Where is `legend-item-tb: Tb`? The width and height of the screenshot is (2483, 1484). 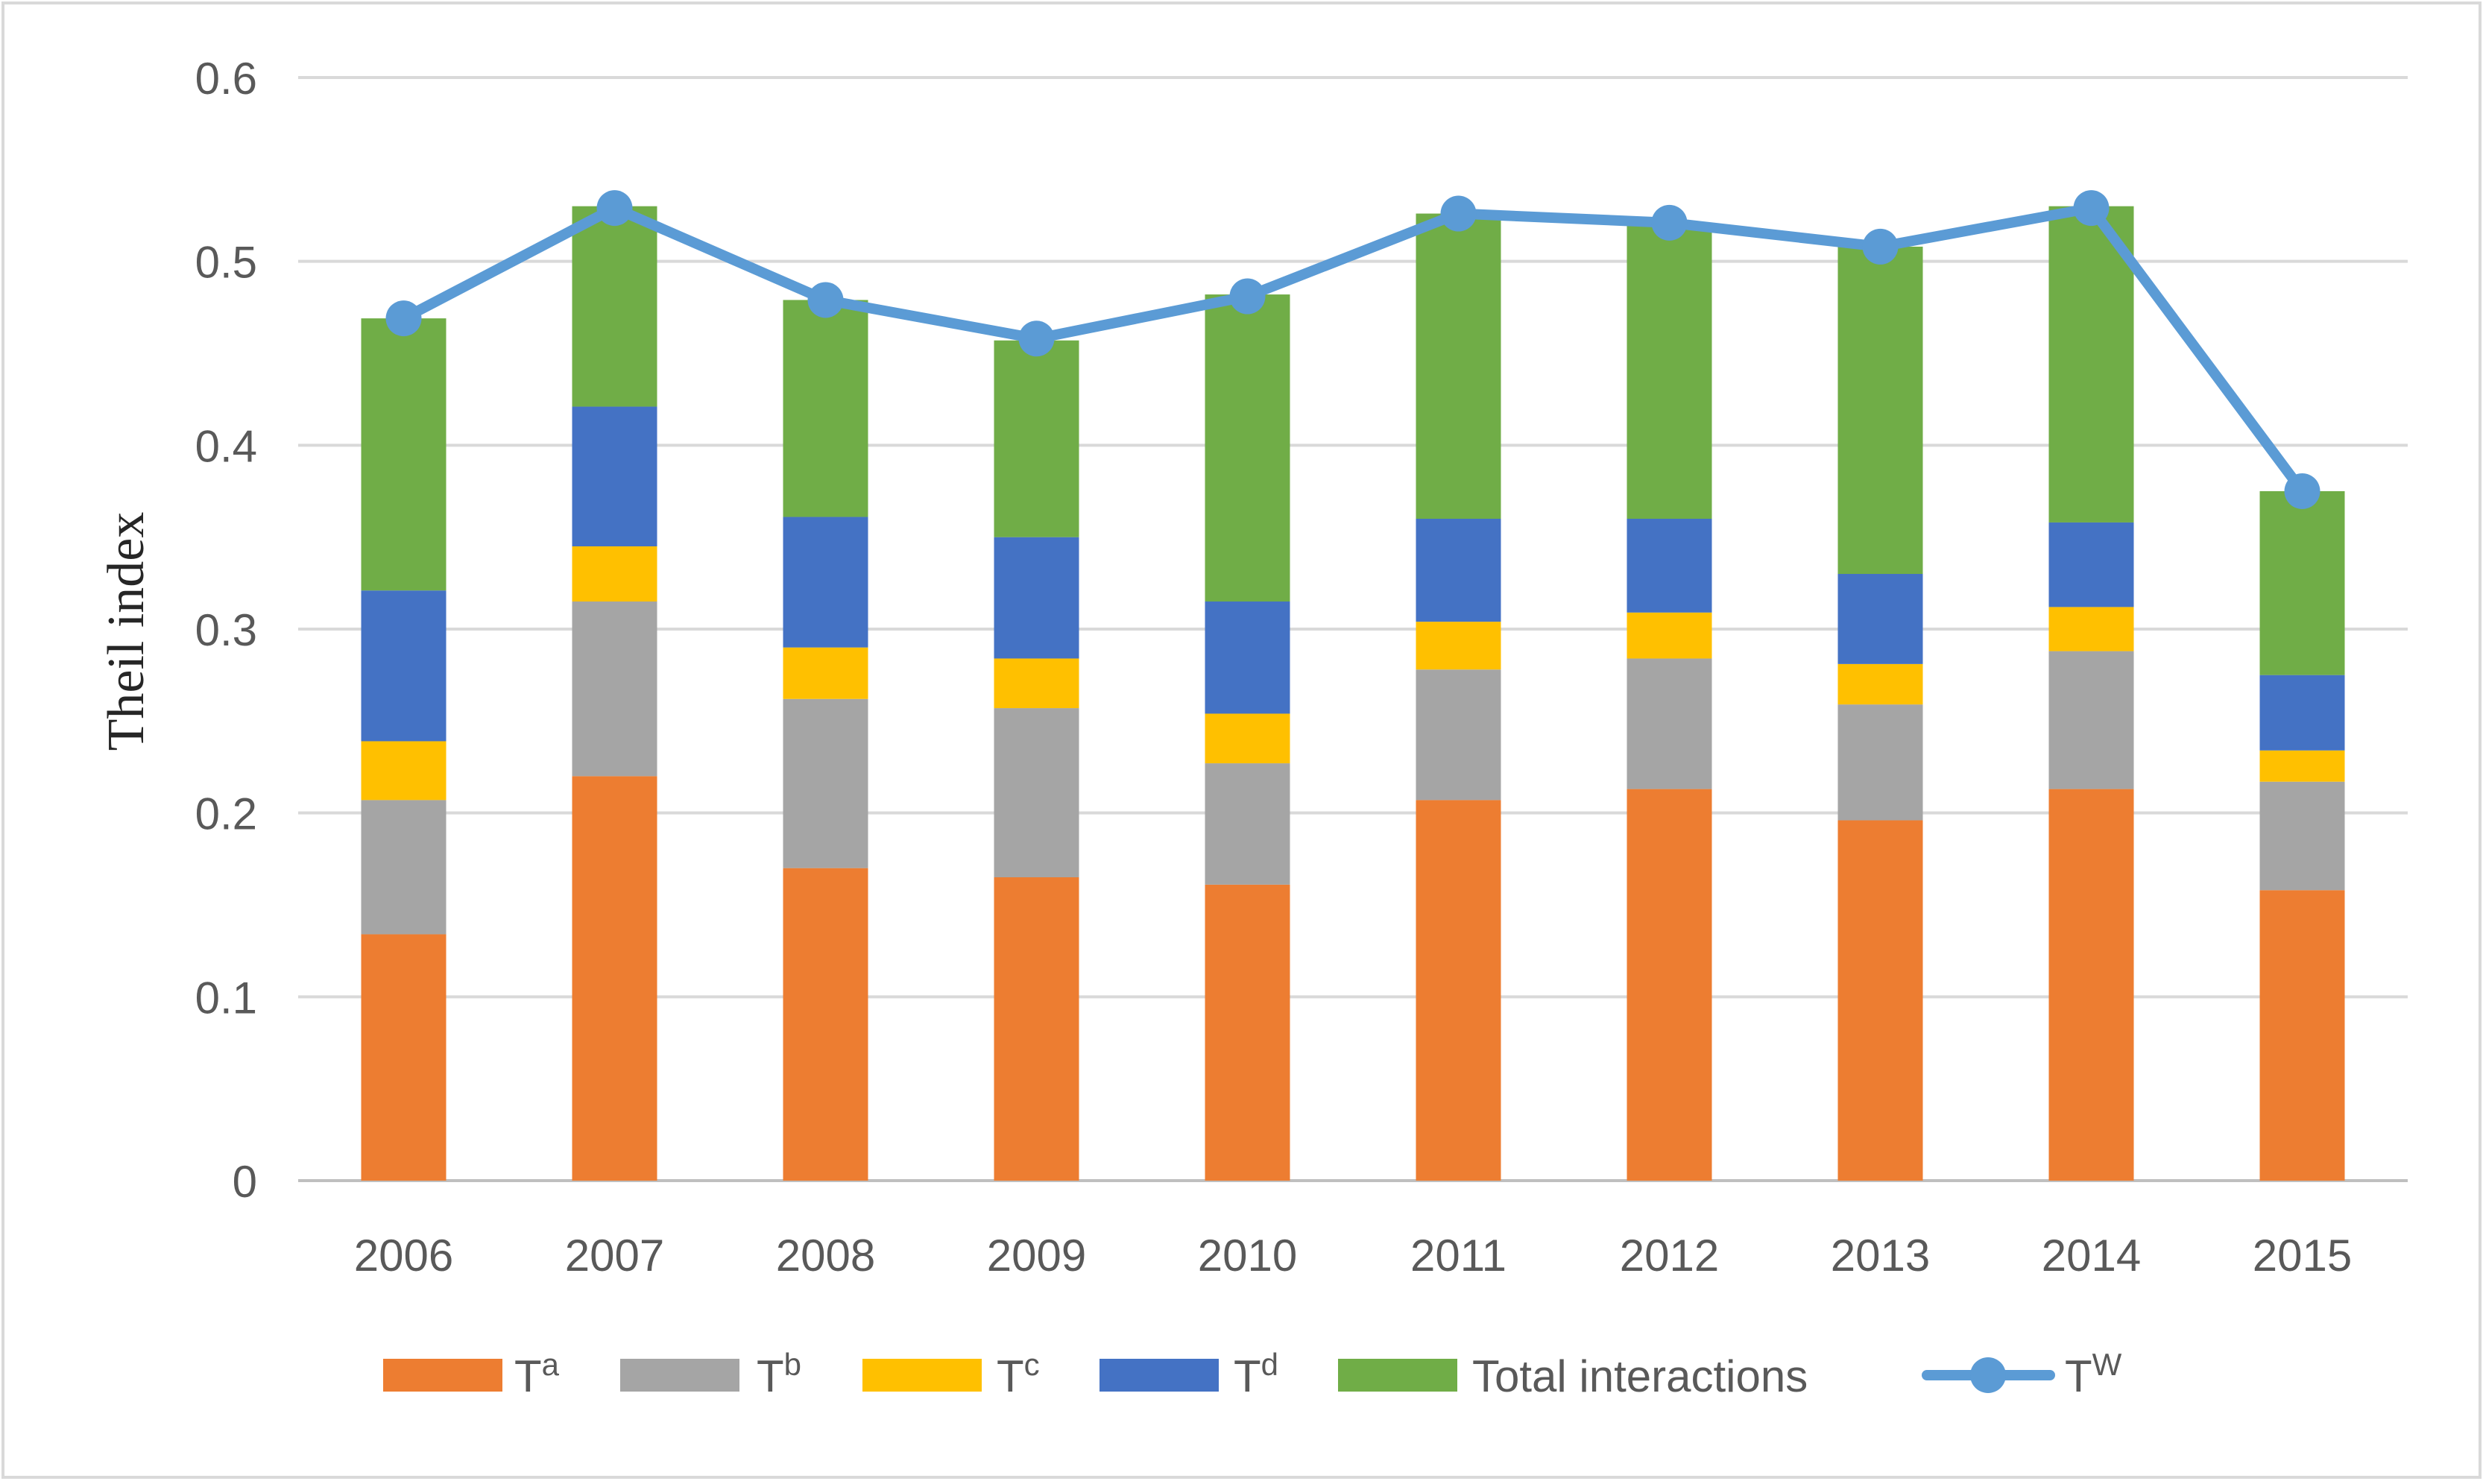
legend-item-tb: Tb is located at coordinates (711, 1374).